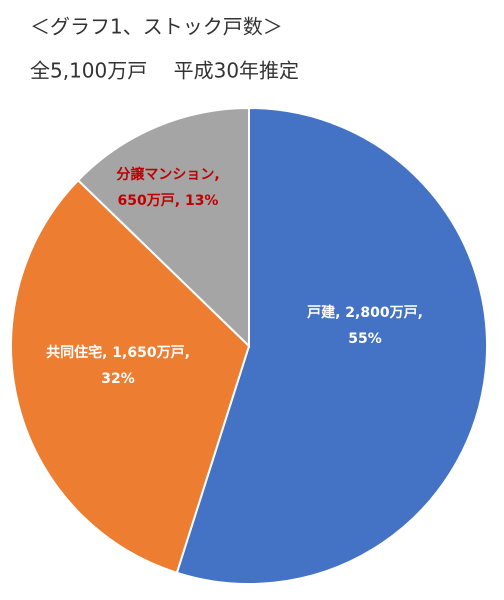 This screenshot has width=504, height=600. What do you see at coordinates (365, 312) in the screenshot?
I see `data-label: 戸建, 2,800万戸,` at bounding box center [365, 312].